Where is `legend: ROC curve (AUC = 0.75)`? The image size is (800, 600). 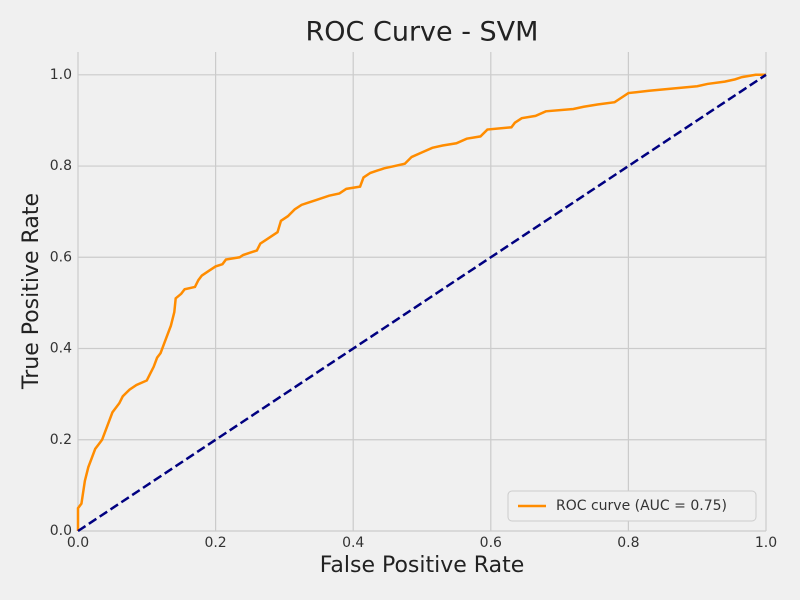
legend: ROC curve (AUC = 0.75) is located at coordinates (632, 506).